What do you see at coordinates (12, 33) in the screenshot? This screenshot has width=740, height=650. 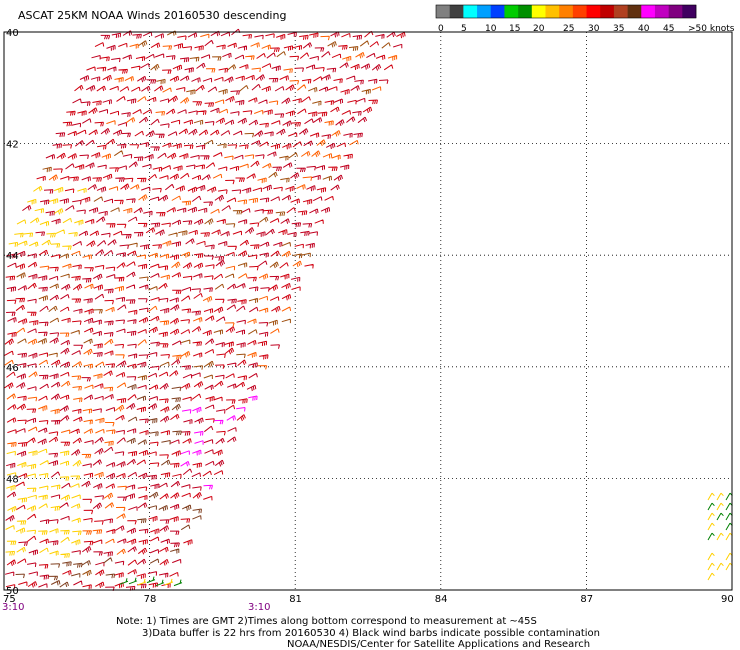 I see `lat-label: 40` at bounding box center [12, 33].